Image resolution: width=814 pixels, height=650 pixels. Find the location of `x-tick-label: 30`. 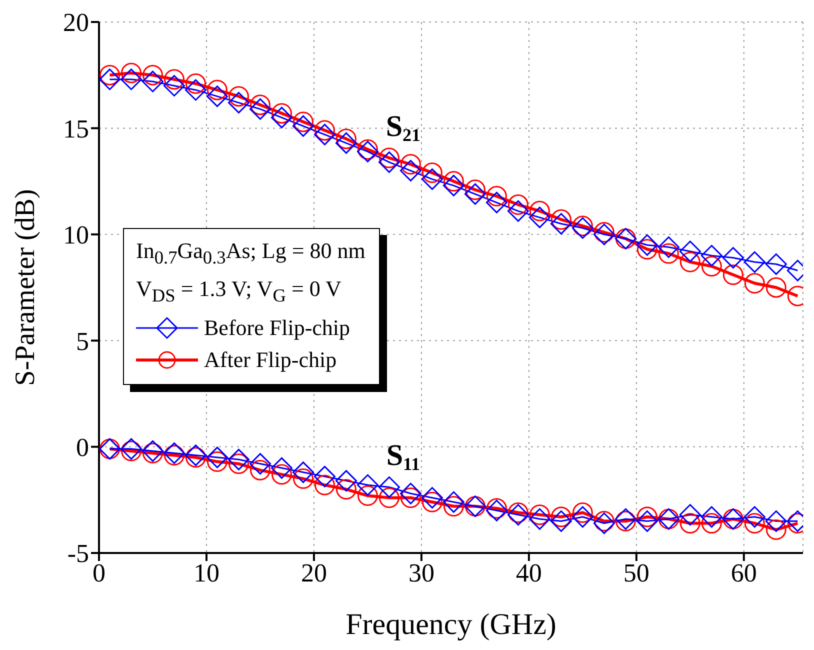

x-tick-label: 30 is located at coordinates (421, 573).